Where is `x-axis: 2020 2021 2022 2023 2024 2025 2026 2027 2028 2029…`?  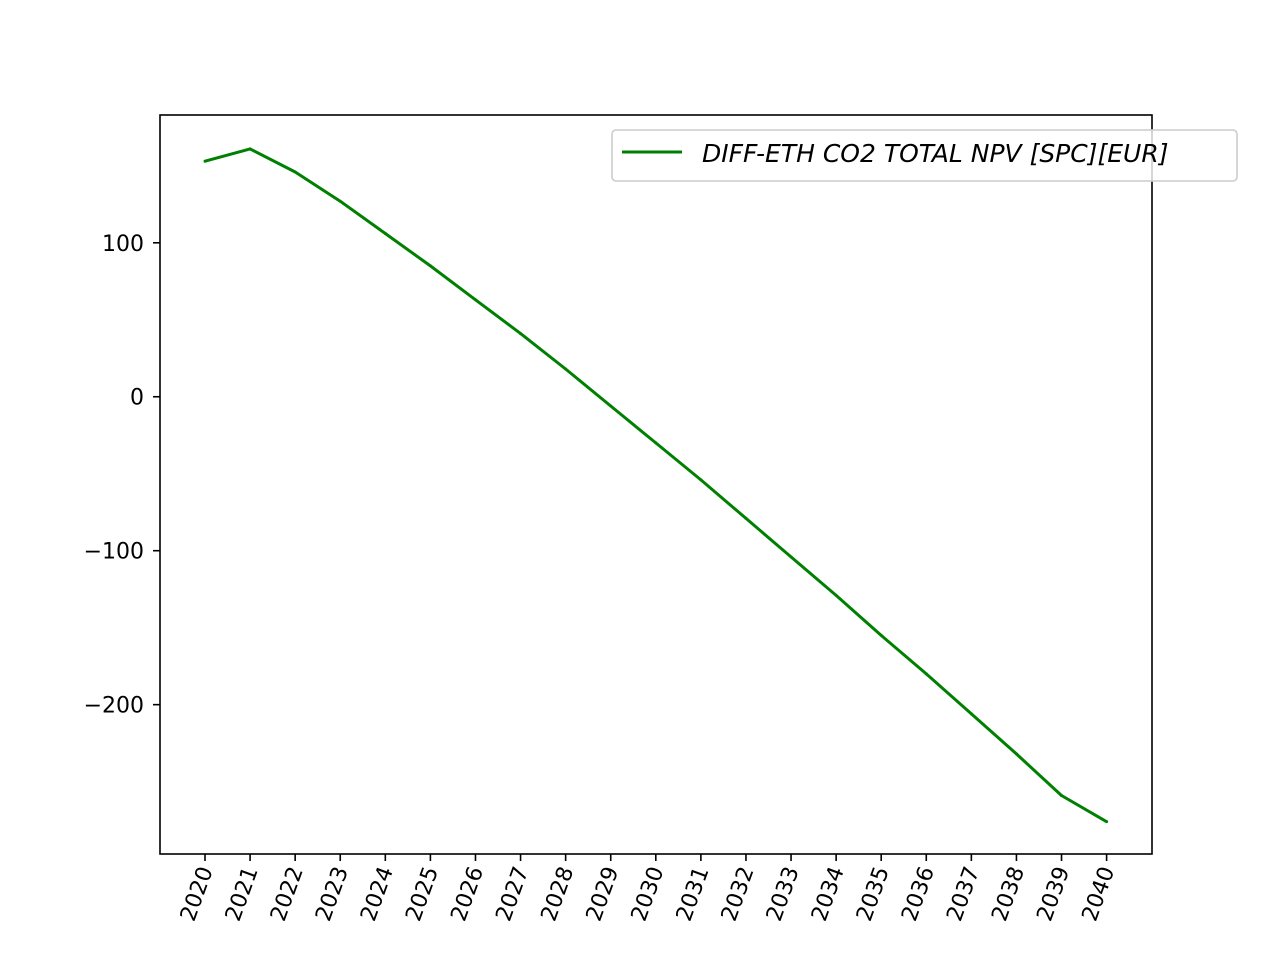
x-axis: 2020 2021 2022 2023 2024 2025 2026 2027 2028 2029… is located at coordinates (648, 889).